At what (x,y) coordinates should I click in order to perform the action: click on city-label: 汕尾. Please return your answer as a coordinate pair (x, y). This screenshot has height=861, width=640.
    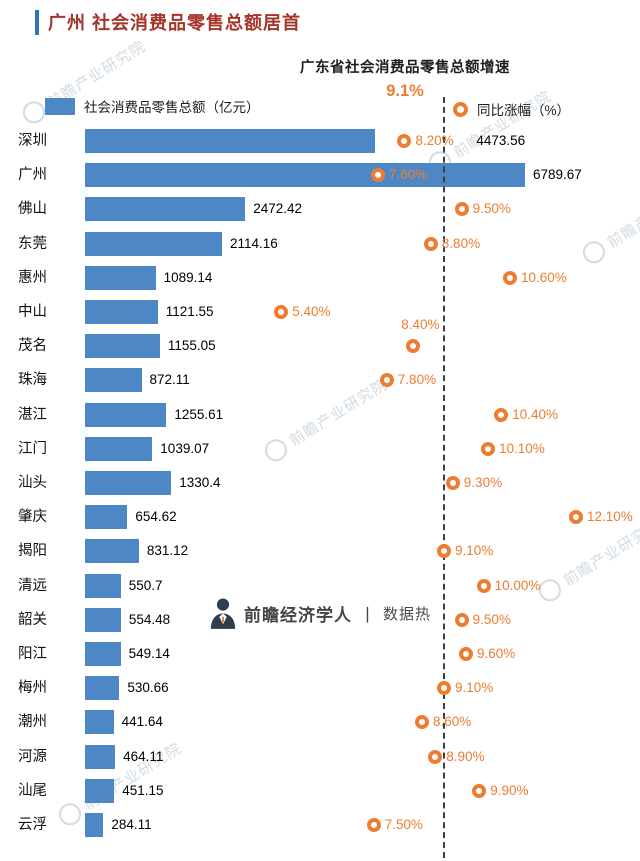
    Looking at the image, I should click on (32, 790).